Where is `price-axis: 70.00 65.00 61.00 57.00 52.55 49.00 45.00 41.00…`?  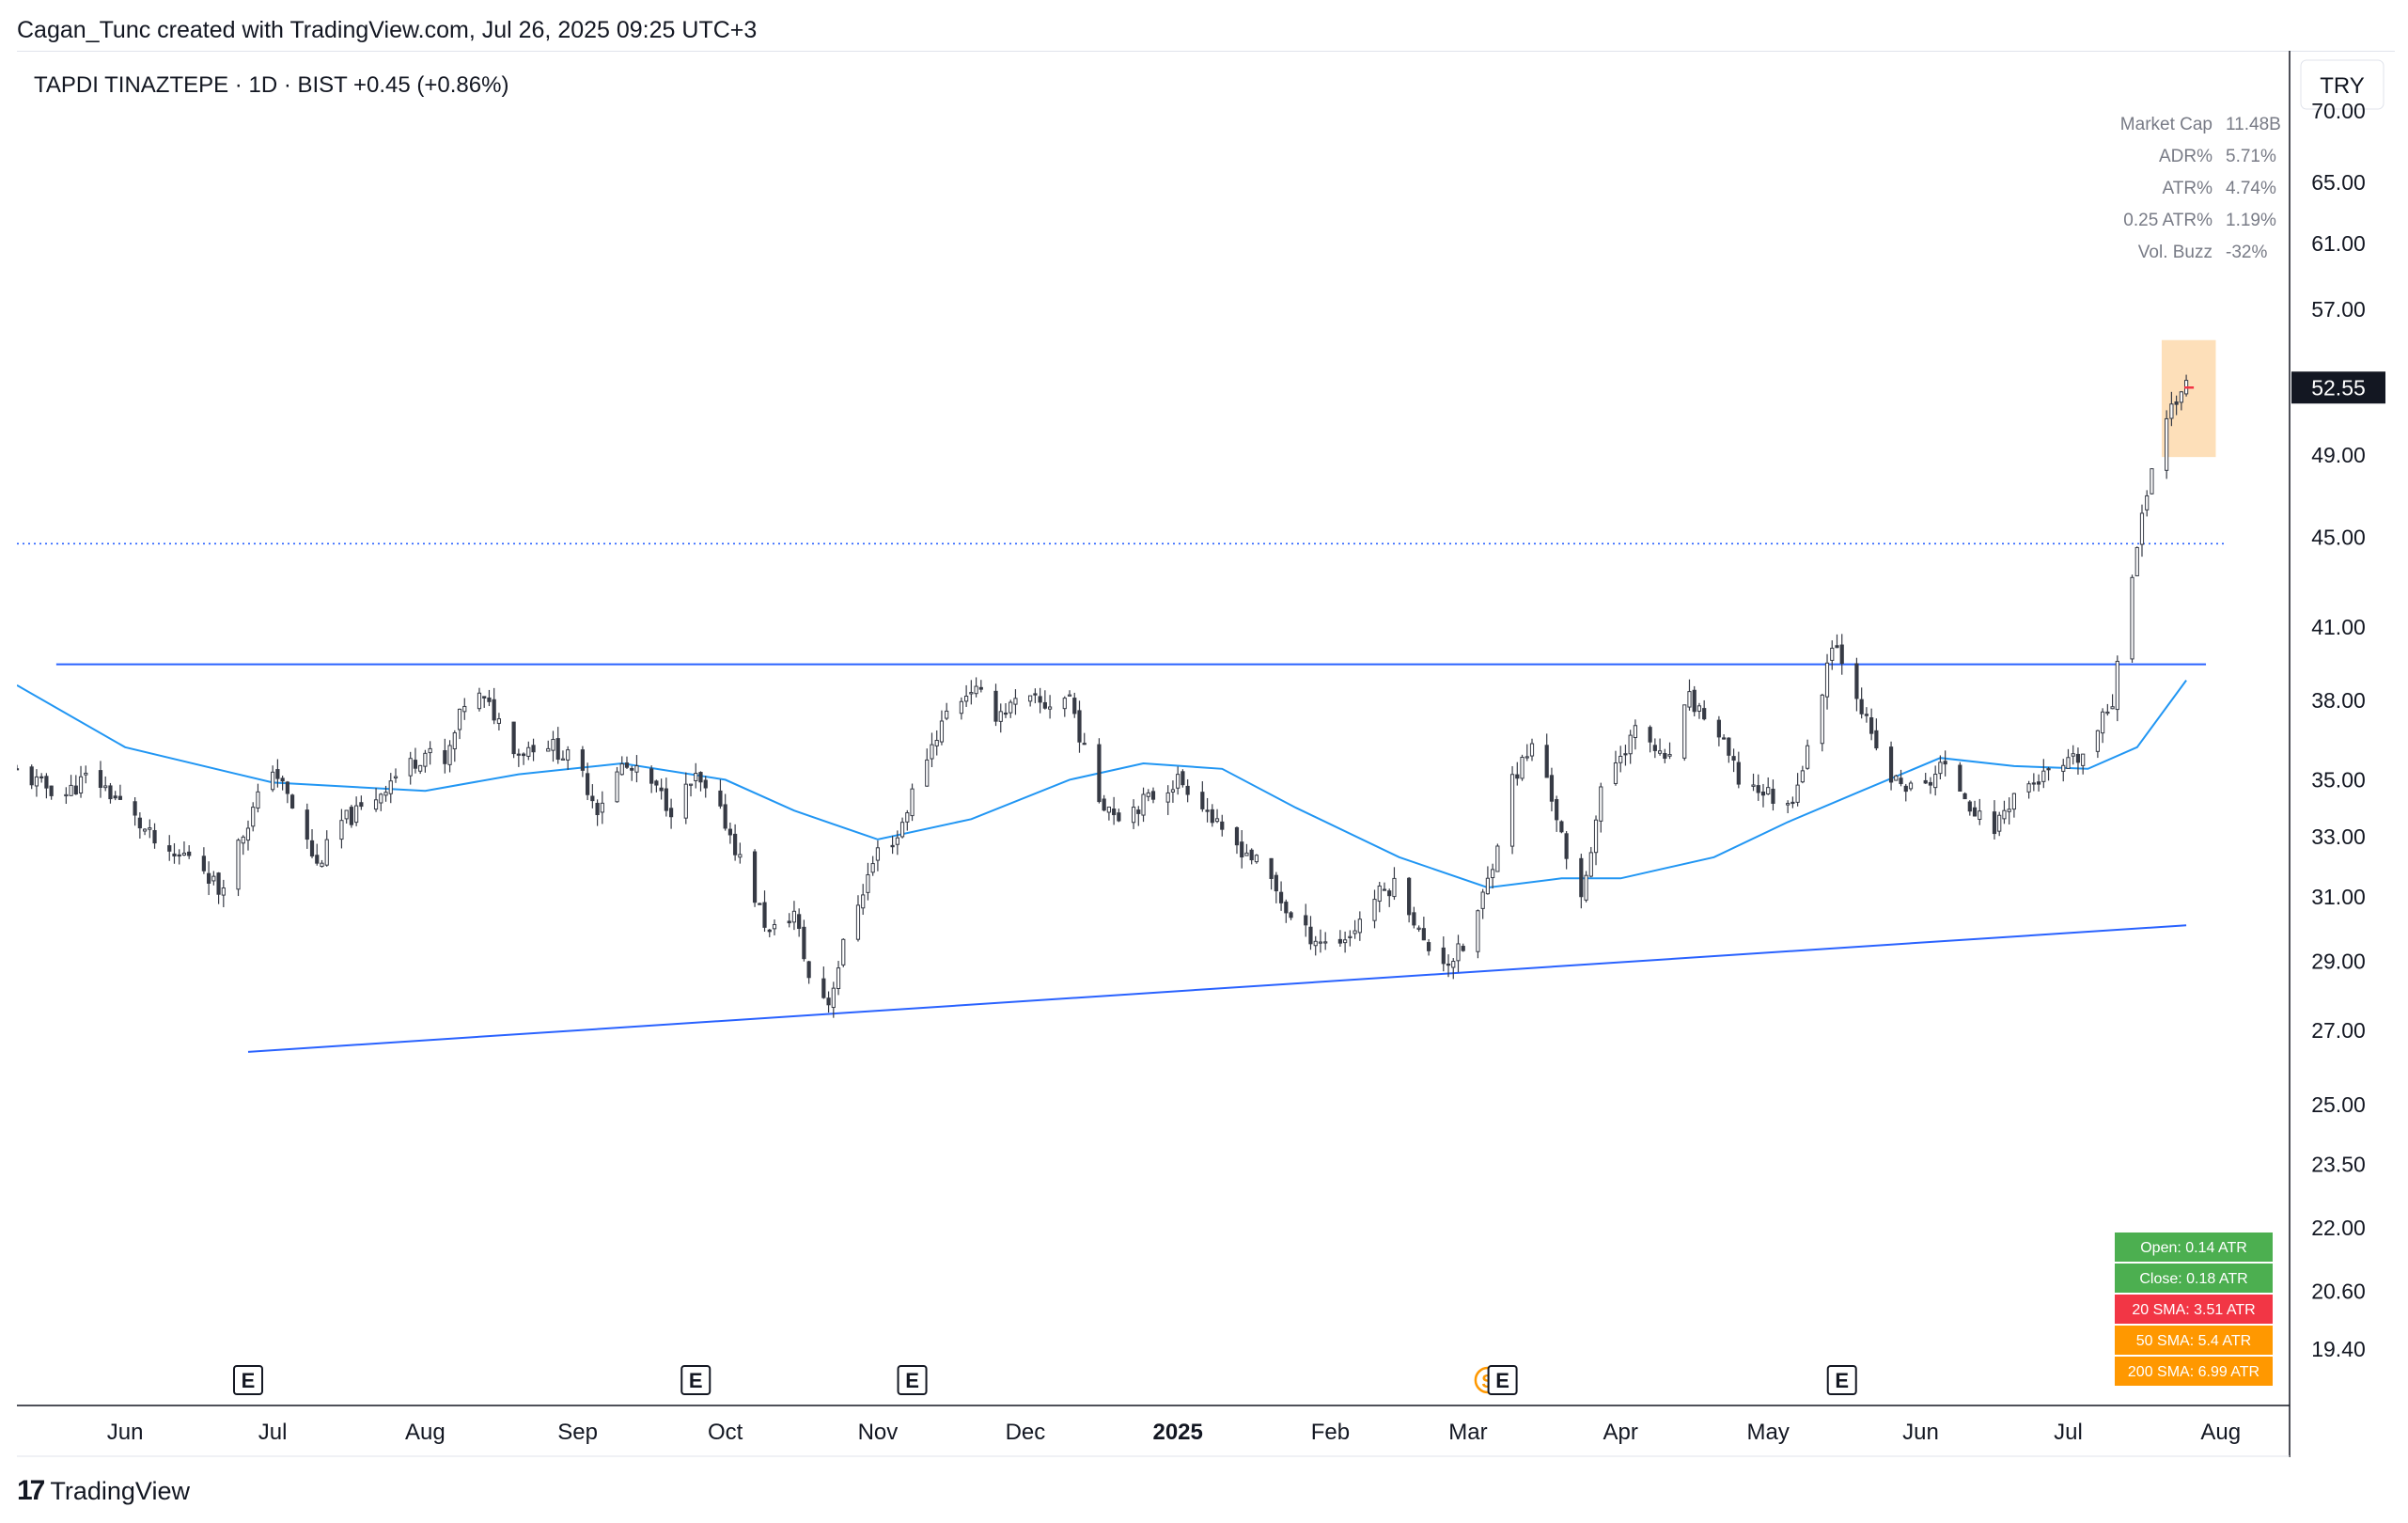
price-axis: 70.00 65.00 61.00 57.00 52.55 49.00 45.00 41.00… is located at coordinates (2338, 730).